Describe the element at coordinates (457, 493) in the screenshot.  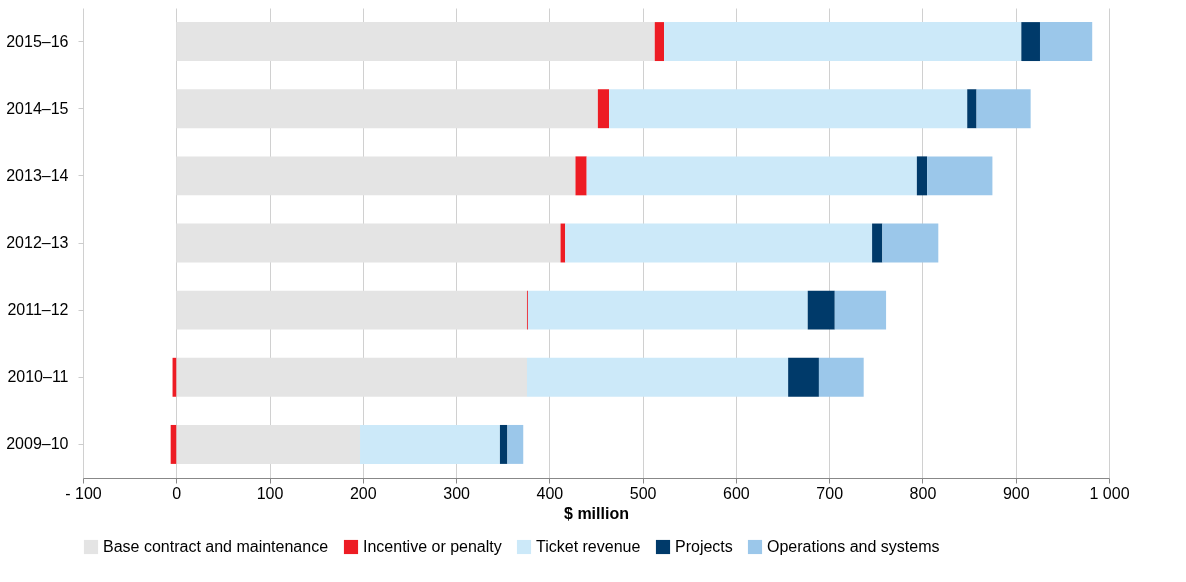
I see `x-tick-label: 300` at that location.